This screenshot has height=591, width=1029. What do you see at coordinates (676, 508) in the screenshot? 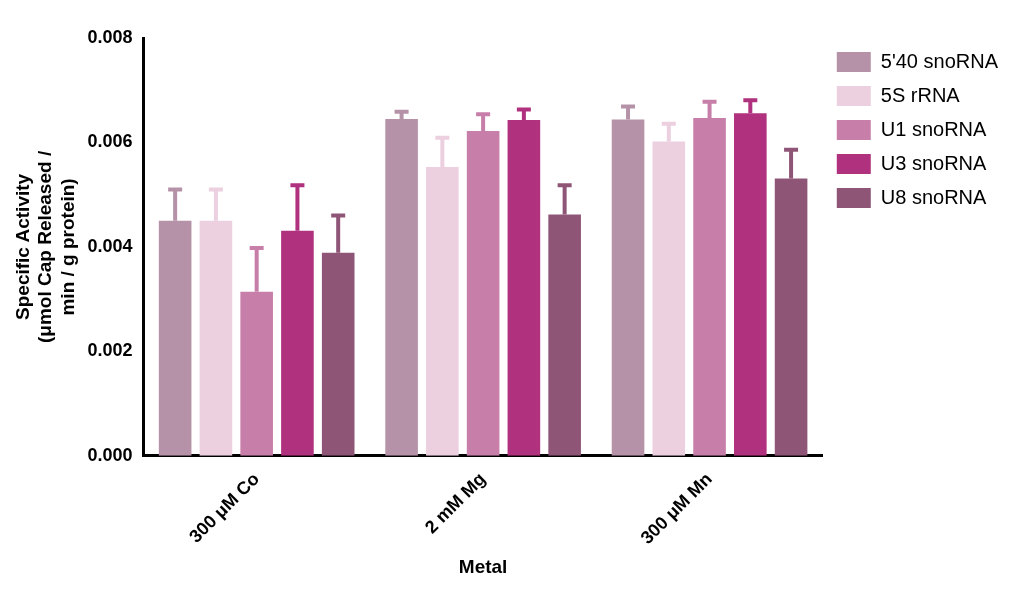
I see `x-tick-label: 300 μM Mn` at bounding box center [676, 508].